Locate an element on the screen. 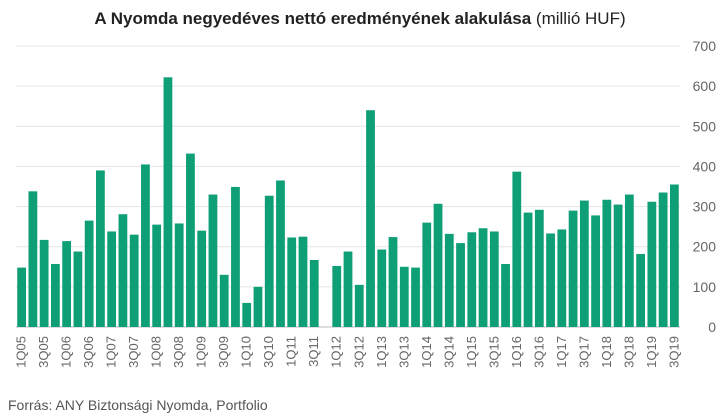  bar-3Q16 is located at coordinates (539, 268).